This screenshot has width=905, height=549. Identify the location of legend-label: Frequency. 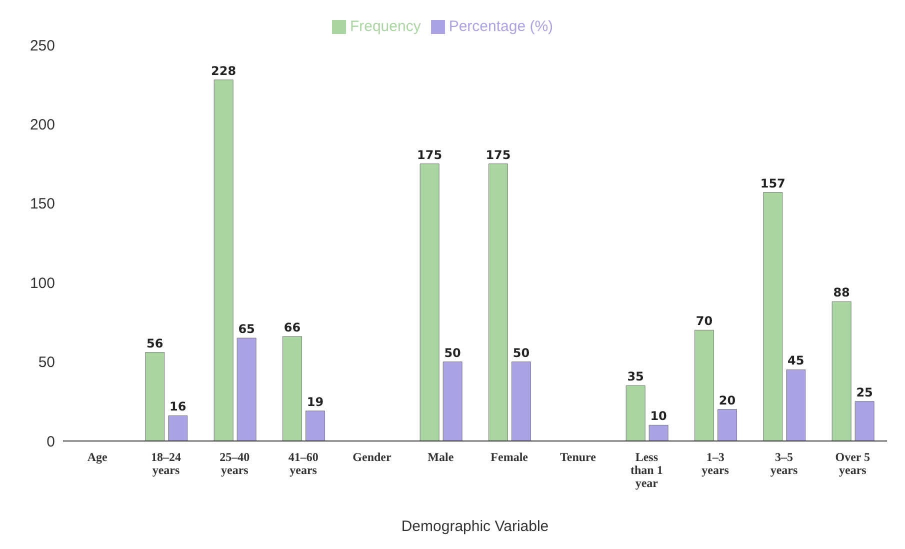
(385, 26).